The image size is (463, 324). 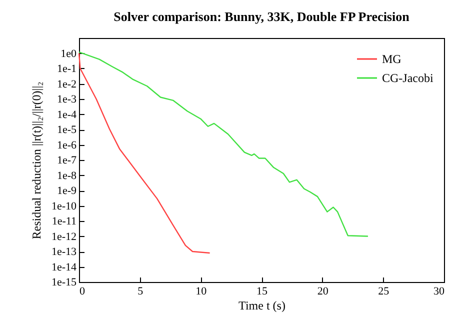 What do you see at coordinates (68, 54) in the screenshot?
I see `y-tick-label: 1e0` at bounding box center [68, 54].